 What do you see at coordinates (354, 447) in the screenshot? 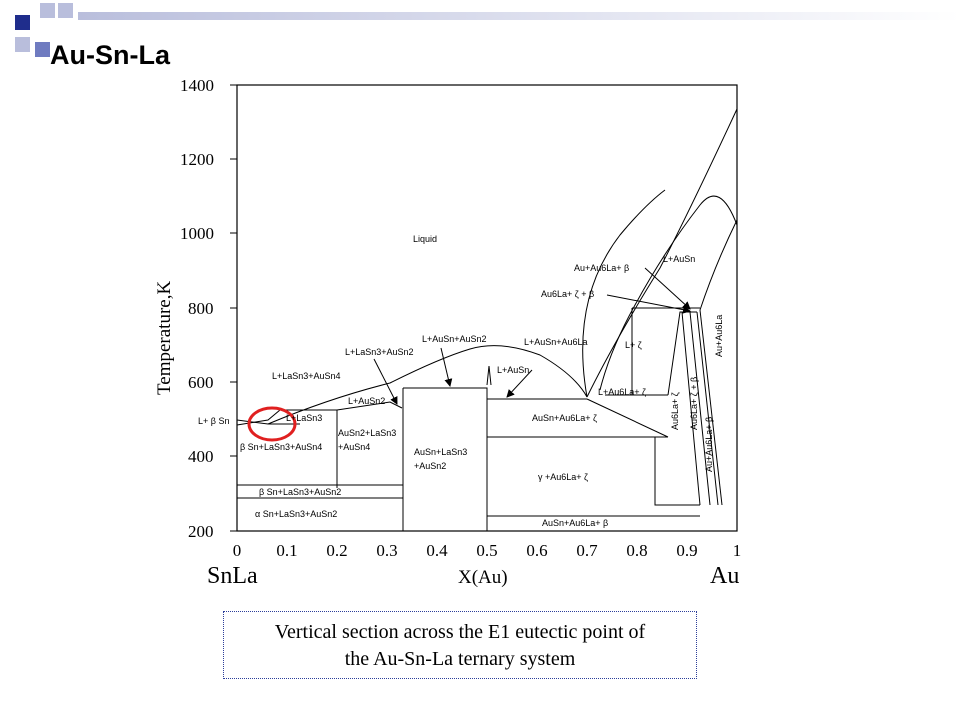
I see `region-label: +AuSn4` at bounding box center [354, 447].